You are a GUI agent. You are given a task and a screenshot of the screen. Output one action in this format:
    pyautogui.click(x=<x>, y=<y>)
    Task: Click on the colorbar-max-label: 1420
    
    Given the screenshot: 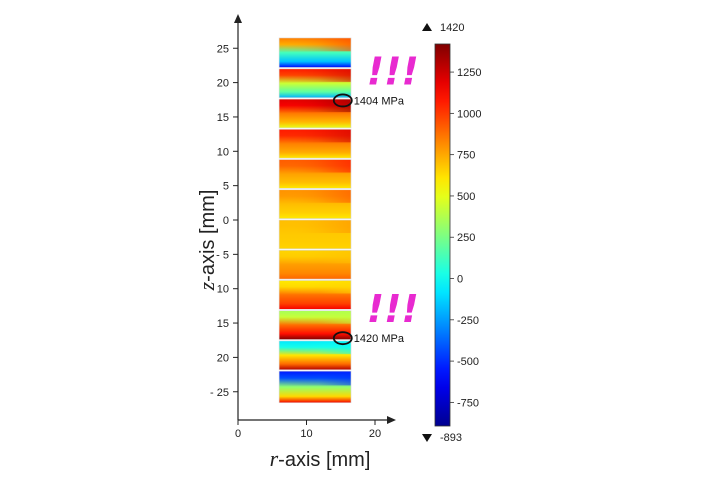 What is the action you would take?
    pyautogui.click(x=452, y=28)
    